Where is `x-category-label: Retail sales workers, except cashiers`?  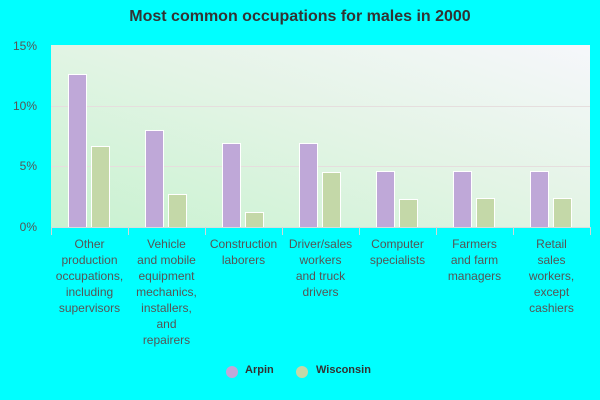
x-category-label: Retail sales workers, except cashiers is located at coordinates (551, 276).